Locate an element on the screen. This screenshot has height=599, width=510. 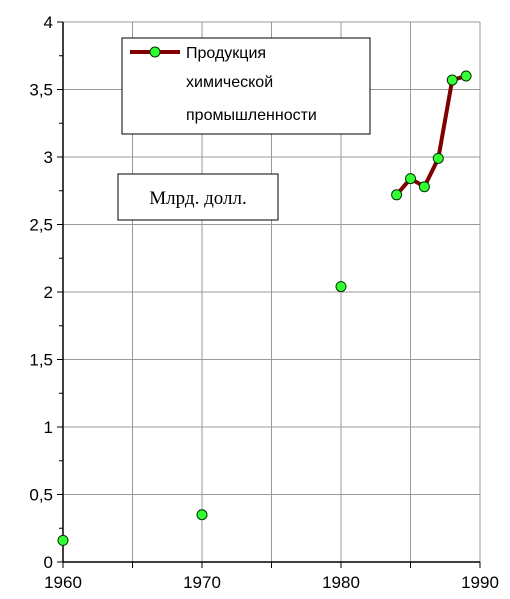
legend: Продукция химической промышленности is located at coordinates (246, 86).